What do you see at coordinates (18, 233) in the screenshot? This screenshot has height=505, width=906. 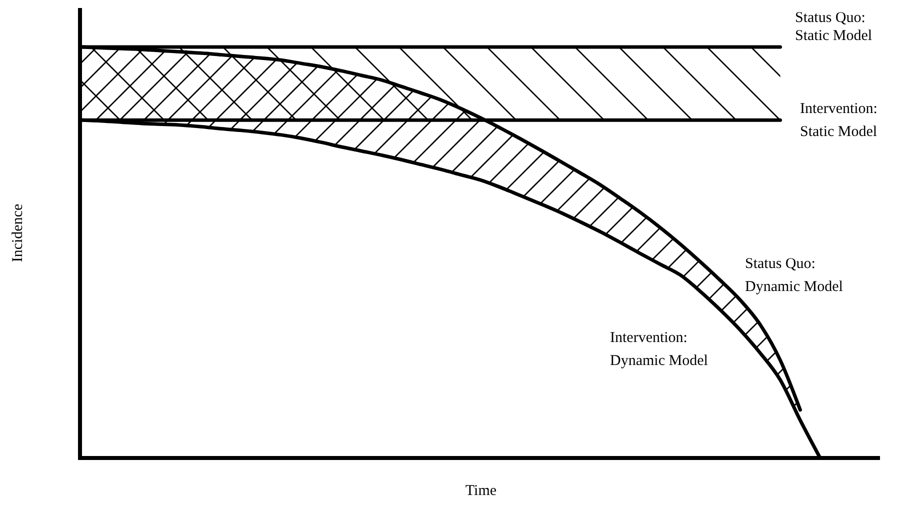 I see `y-axis-title: Incidence` at bounding box center [18, 233].